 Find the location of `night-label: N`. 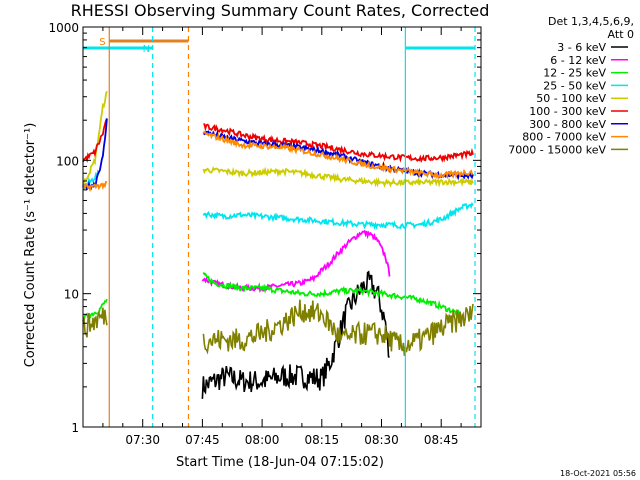

night-label: N is located at coordinates (146, 49).